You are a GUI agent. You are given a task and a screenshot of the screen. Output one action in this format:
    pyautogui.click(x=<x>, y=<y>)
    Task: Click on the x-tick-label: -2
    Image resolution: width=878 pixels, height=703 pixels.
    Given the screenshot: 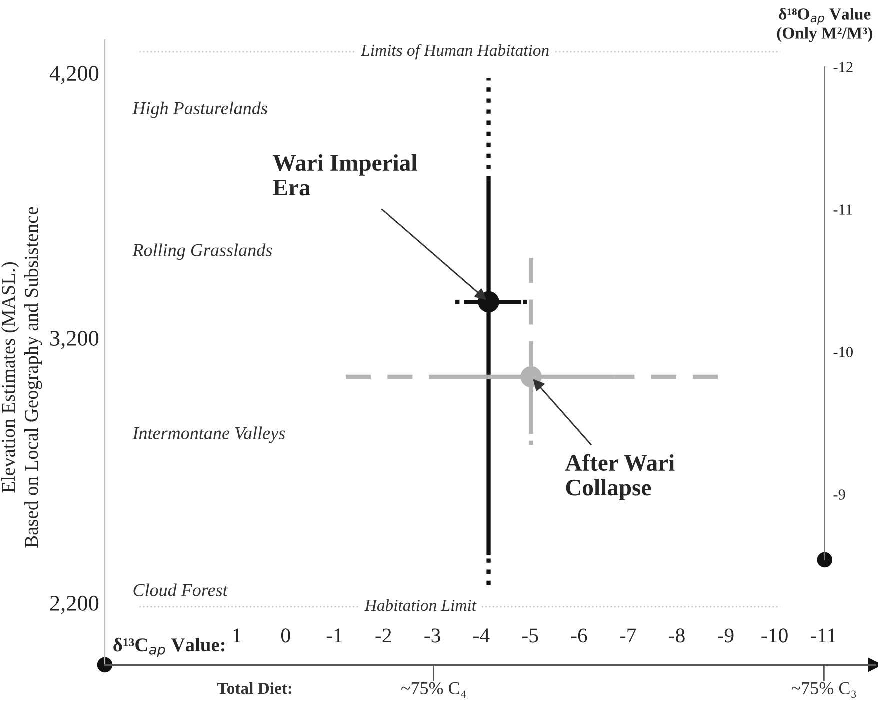 What is the action you would take?
    pyautogui.click(x=384, y=635)
    